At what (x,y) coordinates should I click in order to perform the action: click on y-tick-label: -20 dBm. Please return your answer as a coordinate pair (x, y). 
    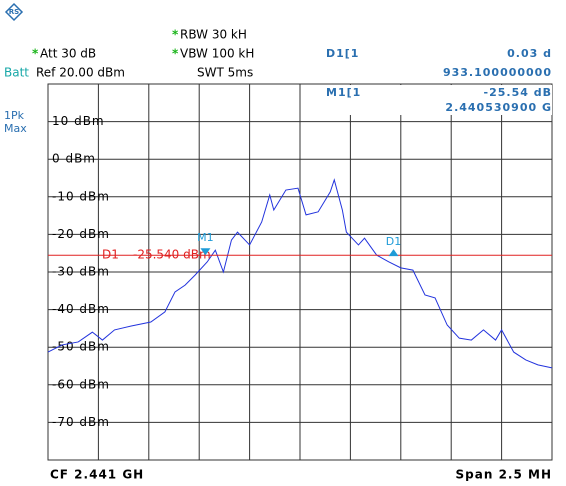
    Looking at the image, I should click on (81, 234).